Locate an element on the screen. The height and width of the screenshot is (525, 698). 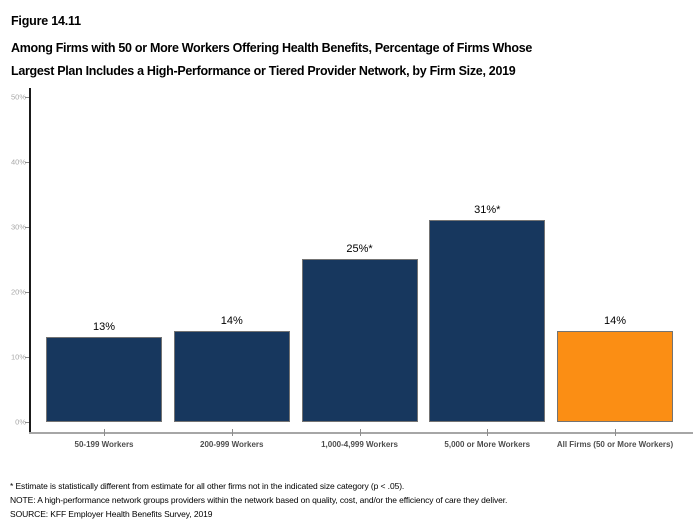
x-axis-line is located at coordinates (361, 433).